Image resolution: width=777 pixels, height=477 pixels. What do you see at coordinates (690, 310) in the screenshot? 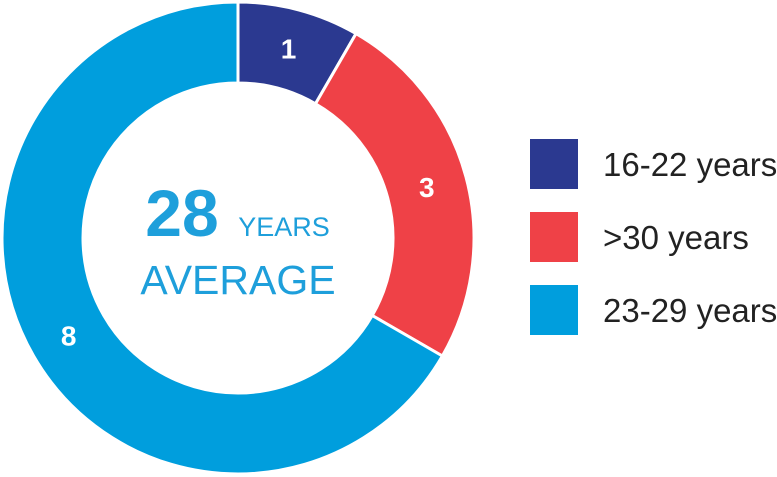
I see `legend-label: 23-29 years` at bounding box center [690, 310].